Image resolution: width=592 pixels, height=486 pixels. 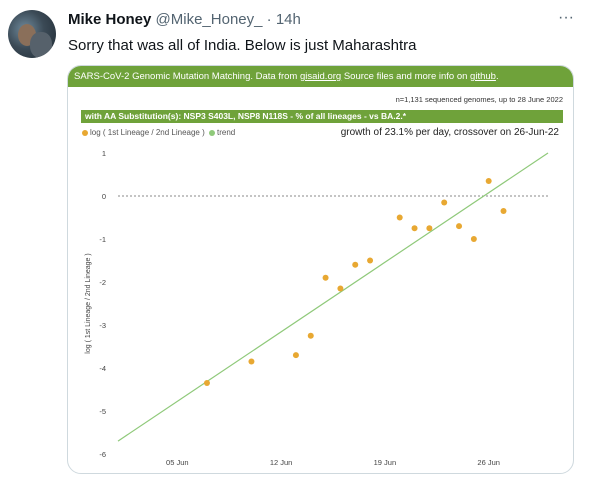 What do you see at coordinates (110, 19) in the screenshot?
I see `author-name: Mike Honey` at bounding box center [110, 19].